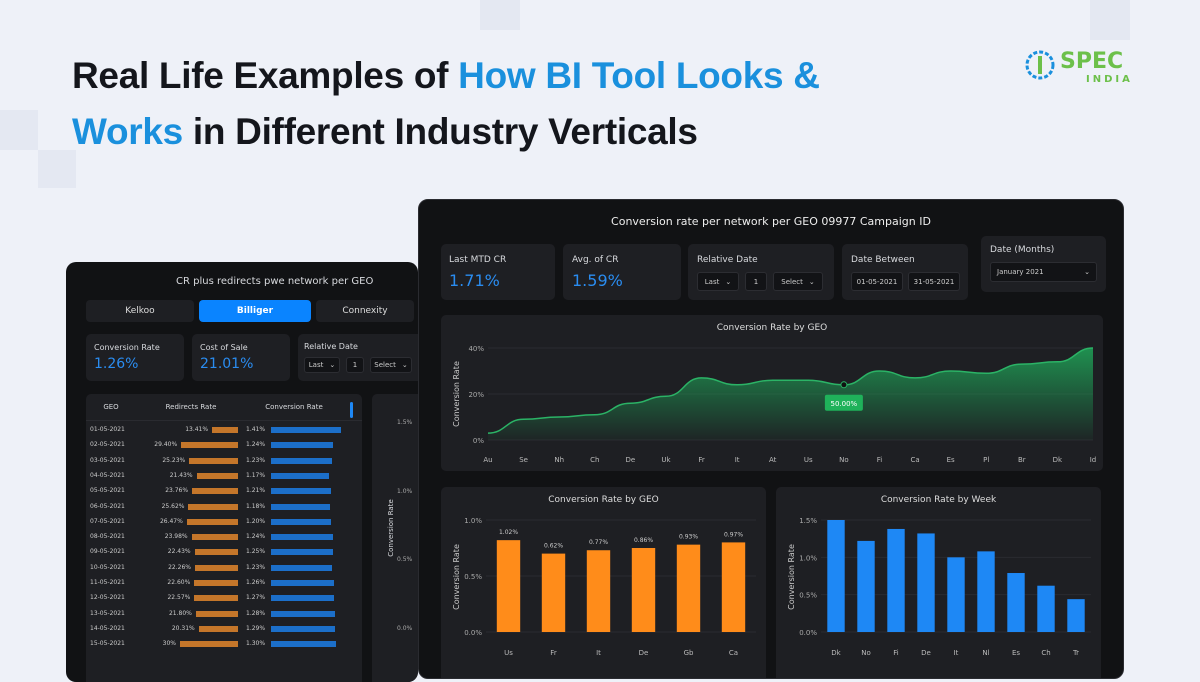 The width and height of the screenshot is (1200, 682). I want to click on chart-title: Conversion Rate by Week, so click(938, 500).